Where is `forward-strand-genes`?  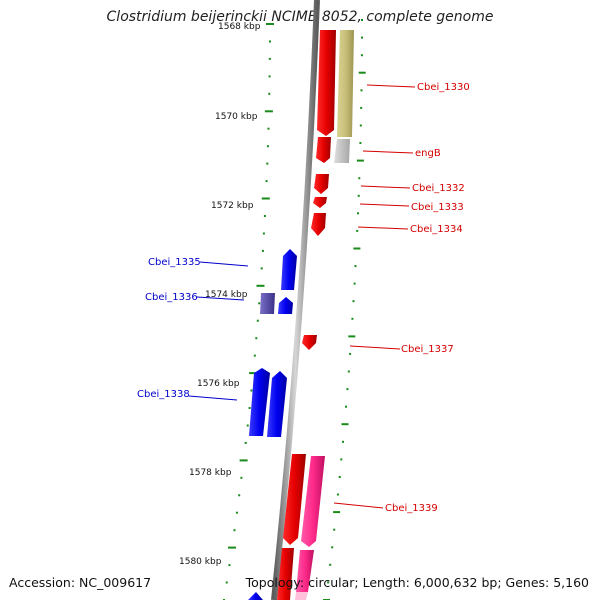
forward-strand-genes is located at coordinates (272, 424).